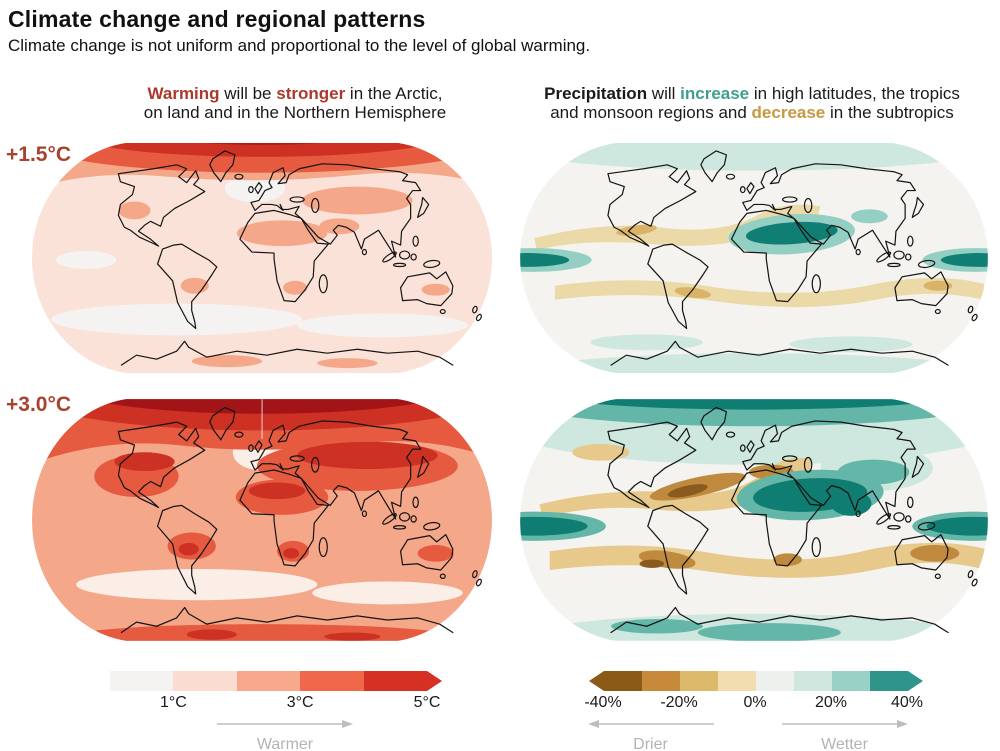  I want to click on row-label-1p5: +1.5°C, so click(39, 154).